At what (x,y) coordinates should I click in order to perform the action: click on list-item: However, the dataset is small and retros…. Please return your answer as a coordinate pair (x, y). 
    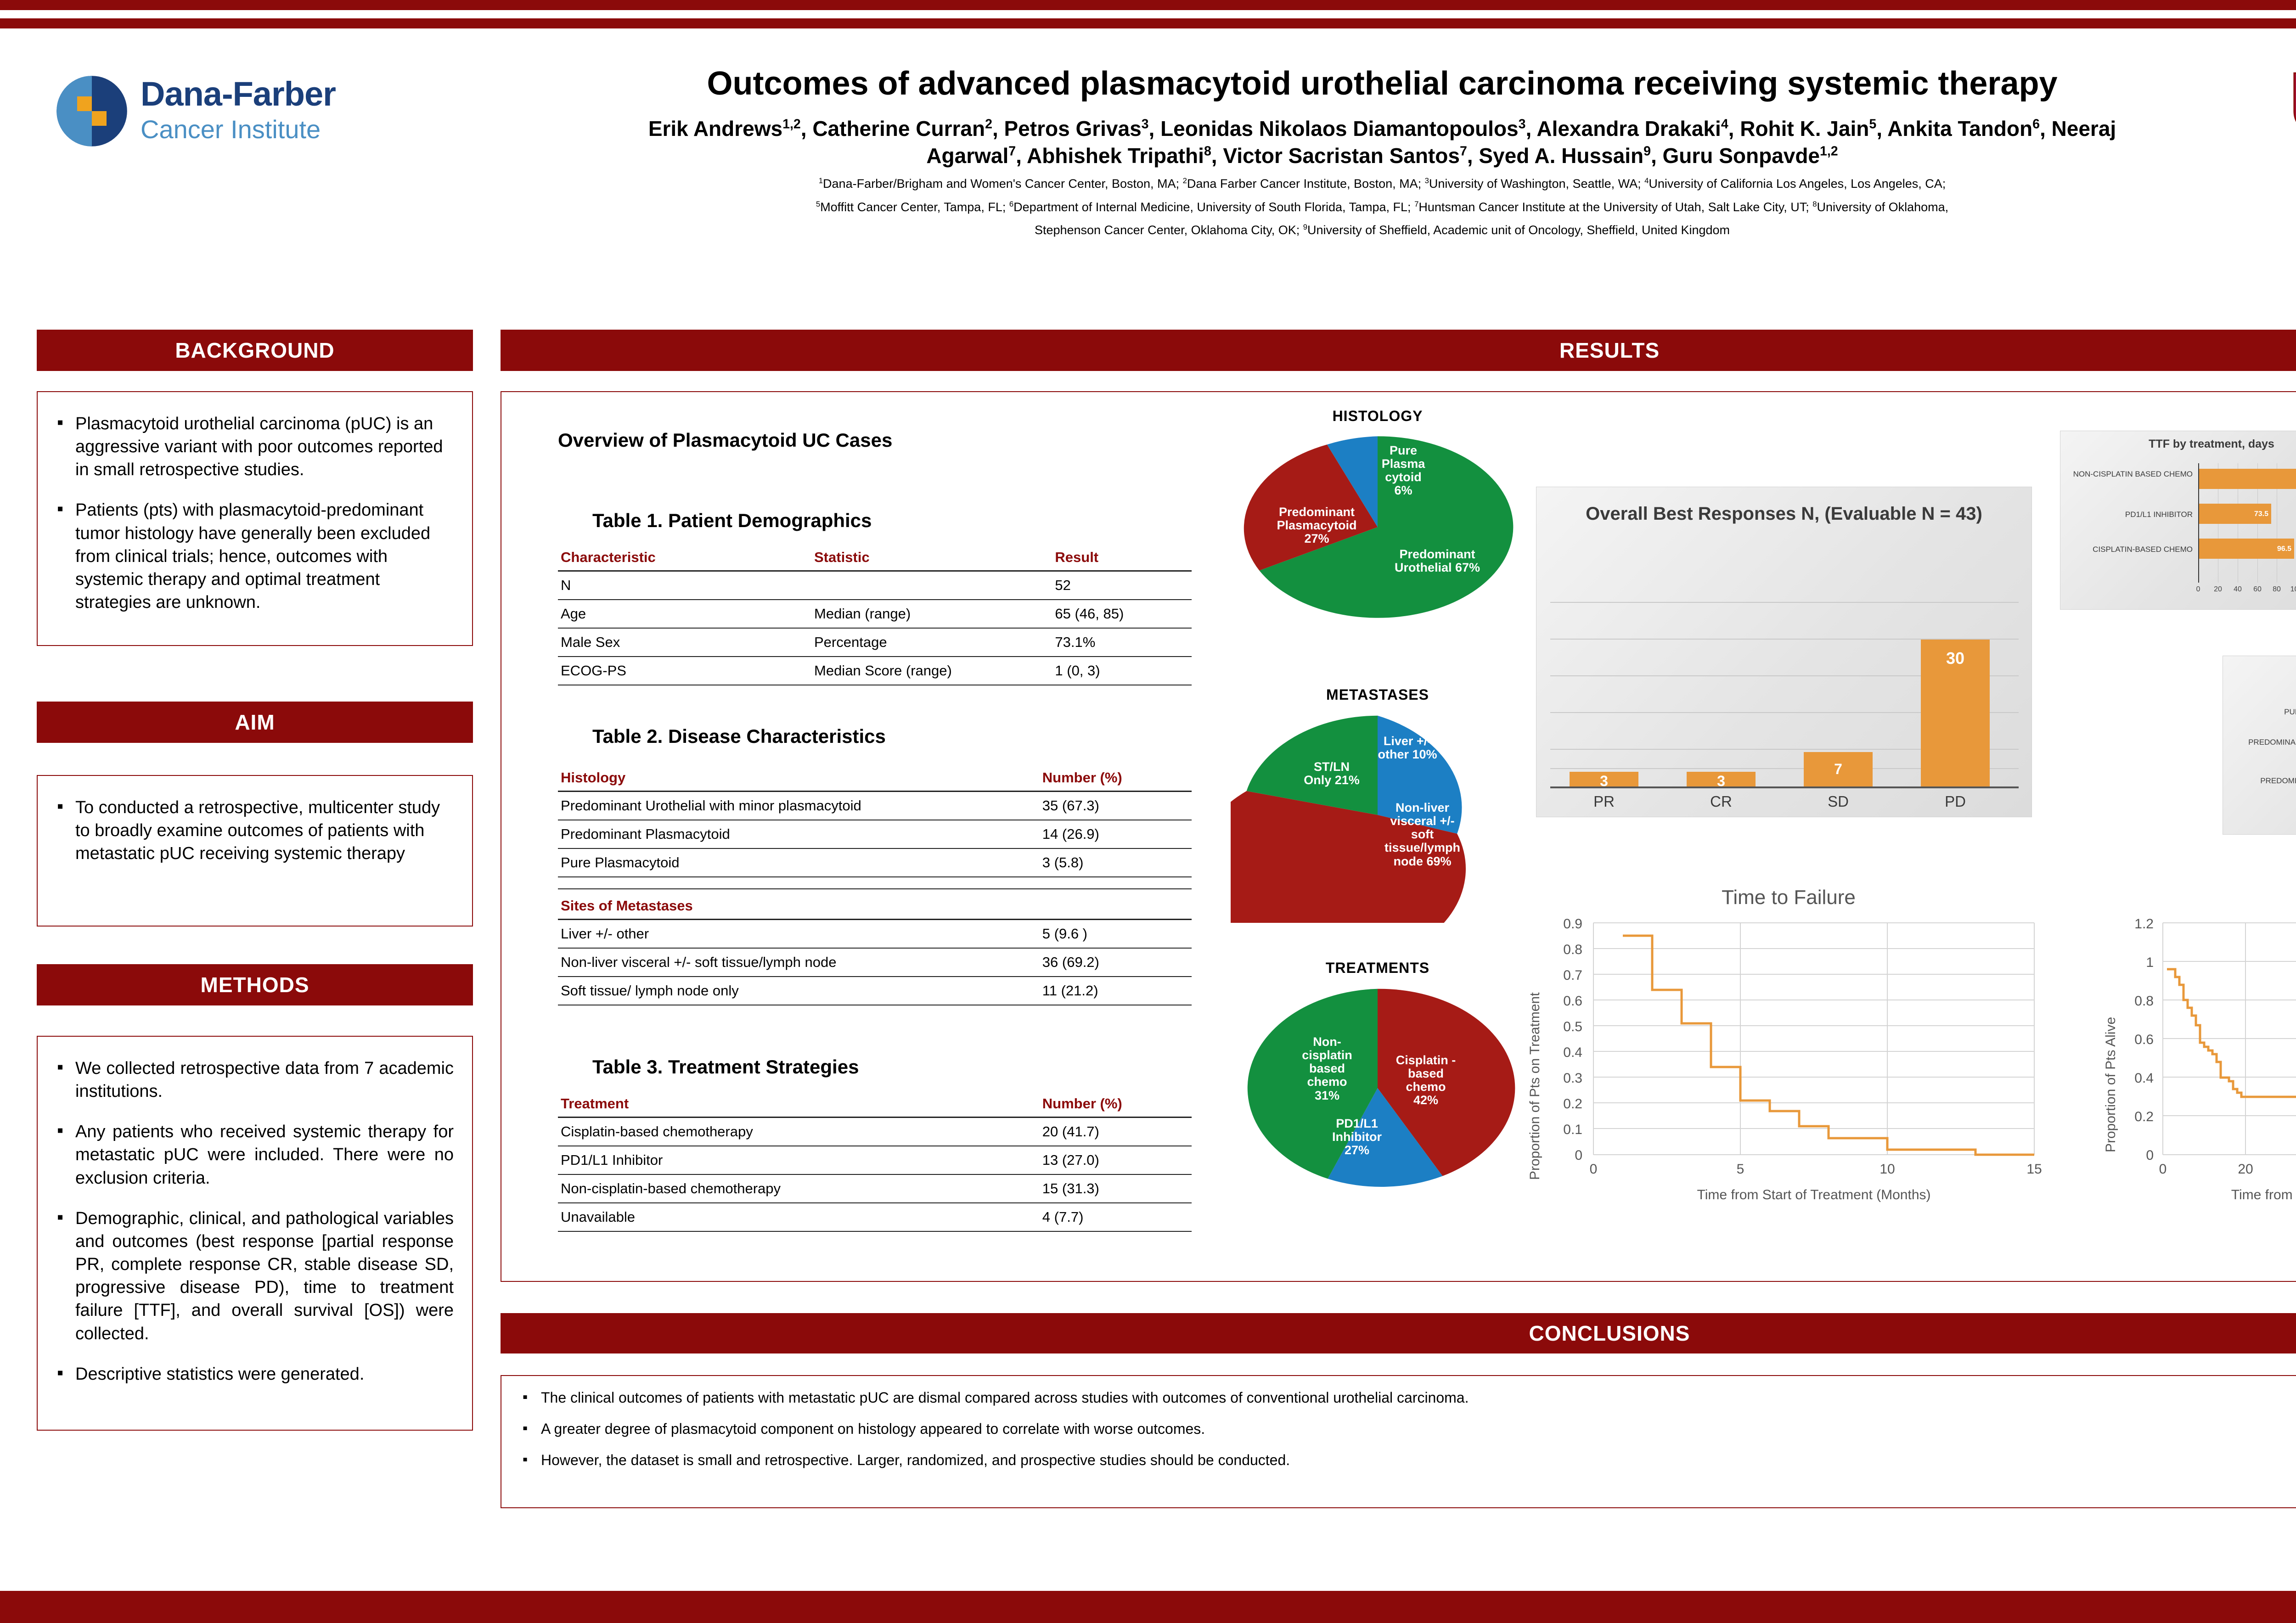
    Looking at the image, I should click on (1408, 1459).